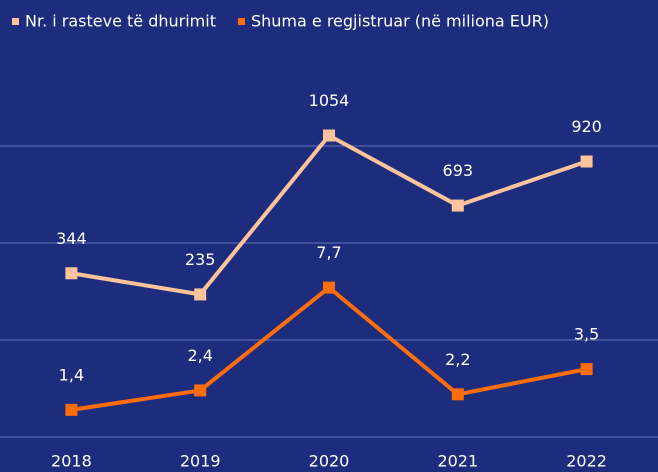 The height and width of the screenshot is (472, 658). Describe the element at coordinates (400, 21) in the screenshot. I see `legend-label: Shuma e regjistruar (në miliona EUR)` at that location.